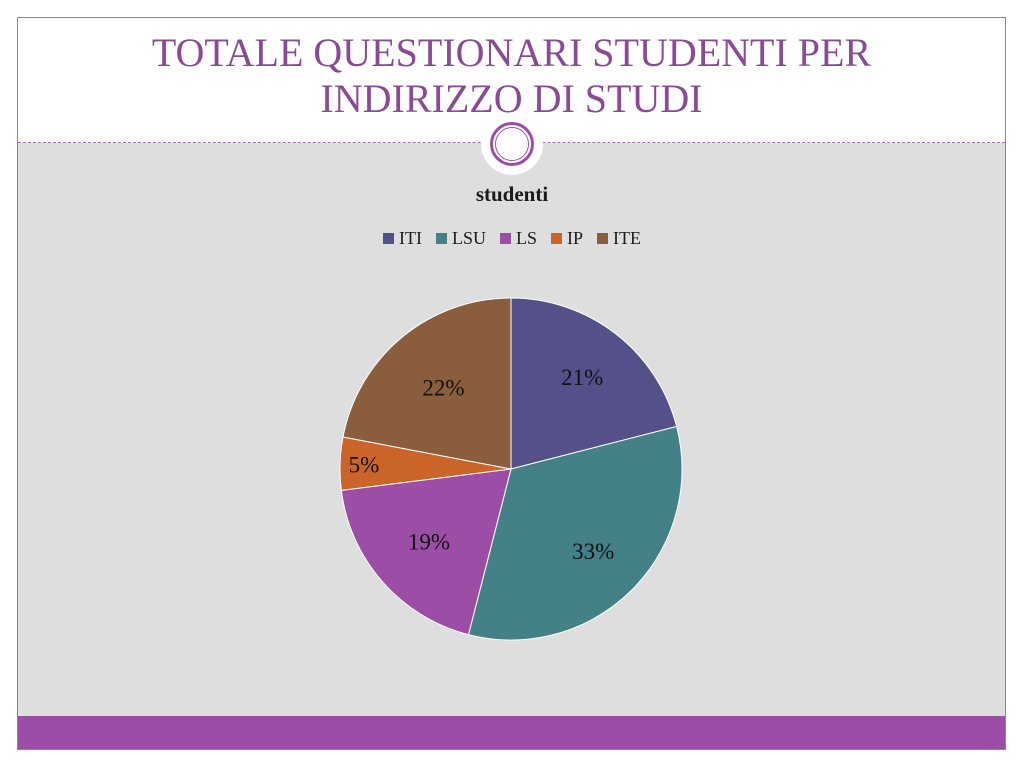 The image size is (1024, 768). I want to click on legend-label: LS, so click(526, 238).